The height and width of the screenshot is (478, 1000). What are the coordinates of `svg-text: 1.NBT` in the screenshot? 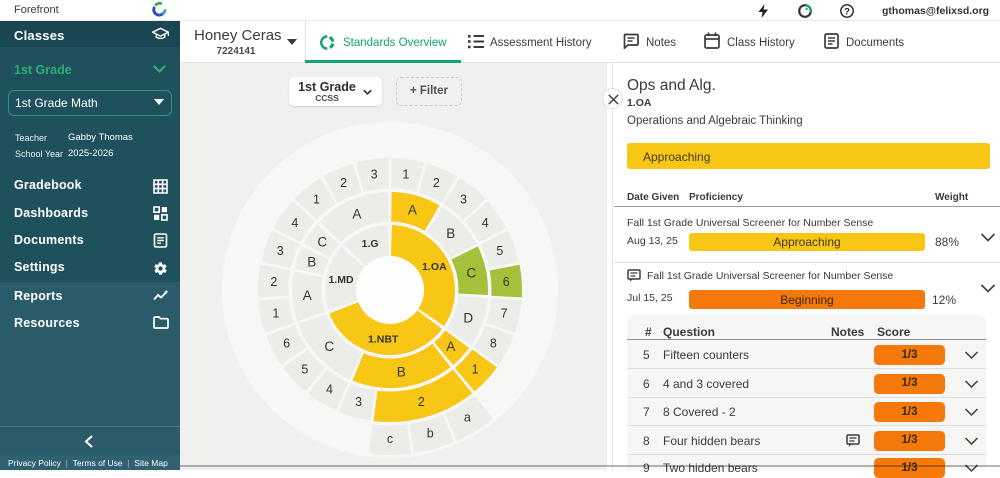 It's located at (383, 340).